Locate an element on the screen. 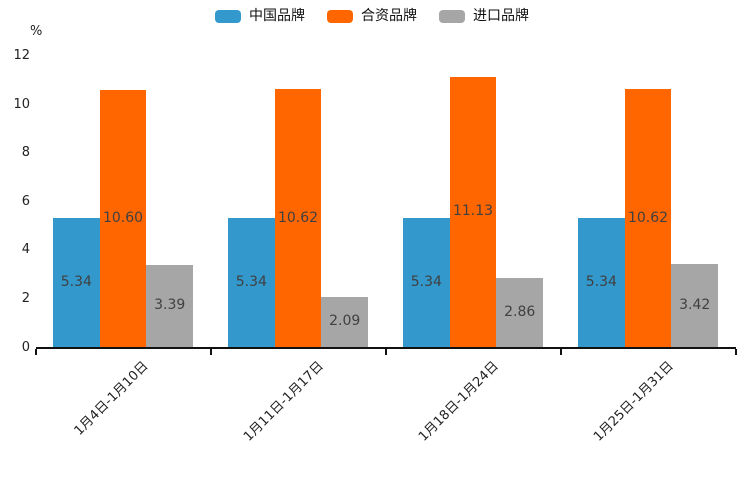  y-axis-tick-label: 4 is located at coordinates (25, 250).